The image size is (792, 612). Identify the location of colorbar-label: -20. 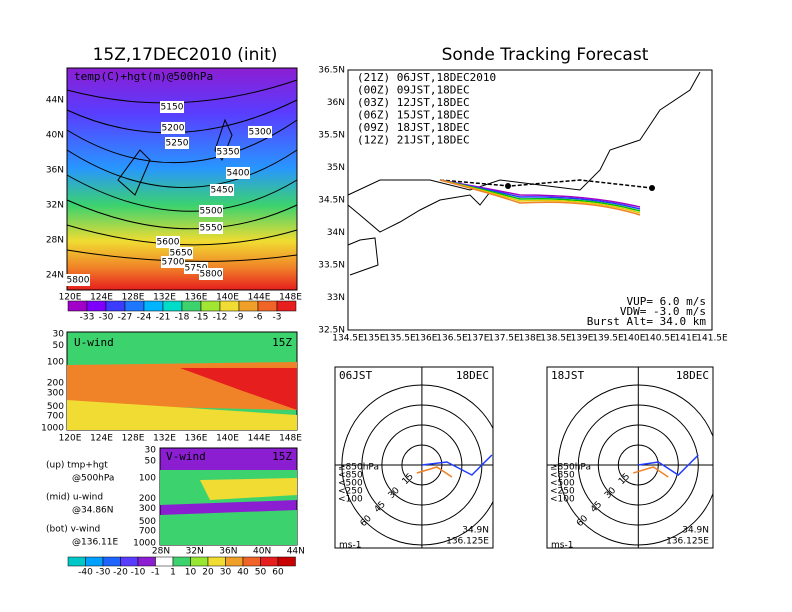
(120, 573).